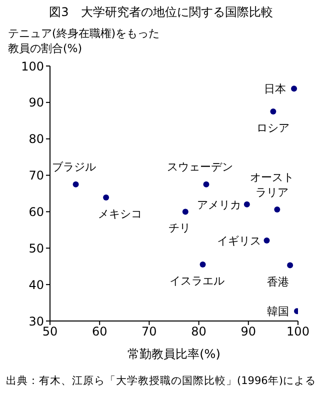  Describe the element at coordinates (200, 167) in the screenshot. I see `annotation: スウェーデン` at that location.